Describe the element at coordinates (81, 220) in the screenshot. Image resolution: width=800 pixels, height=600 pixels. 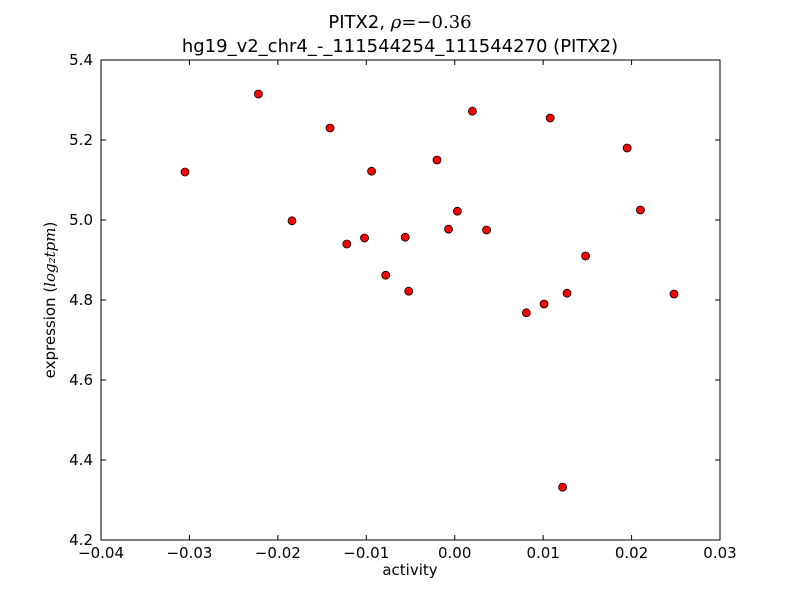
I see `y-tick-label: 5.0` at that location.